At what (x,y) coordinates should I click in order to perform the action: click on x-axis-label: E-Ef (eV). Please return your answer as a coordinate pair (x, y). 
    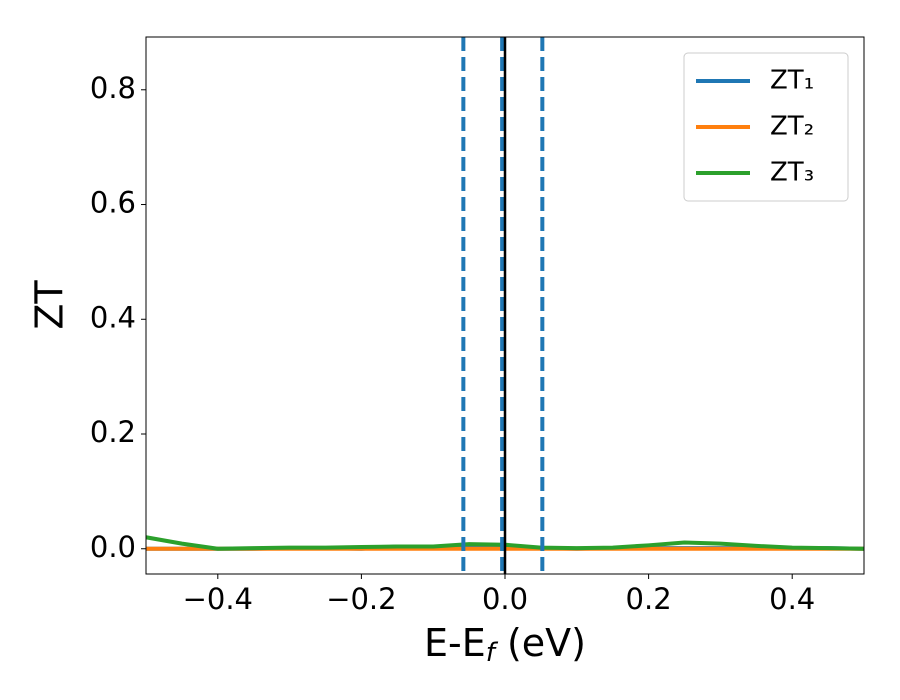
    Looking at the image, I should click on (505, 644).